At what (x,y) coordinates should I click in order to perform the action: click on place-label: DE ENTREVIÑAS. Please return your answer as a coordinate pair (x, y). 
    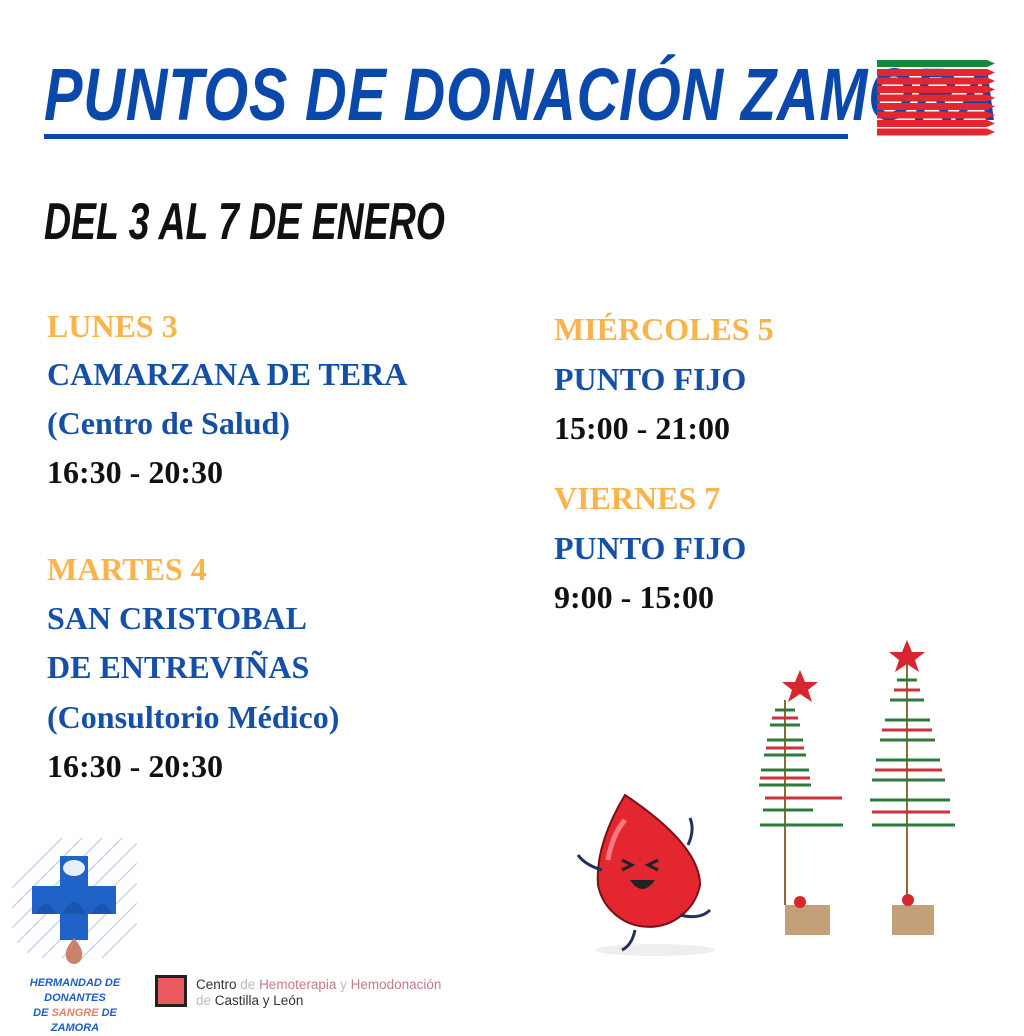
    Looking at the image, I should click on (178, 667).